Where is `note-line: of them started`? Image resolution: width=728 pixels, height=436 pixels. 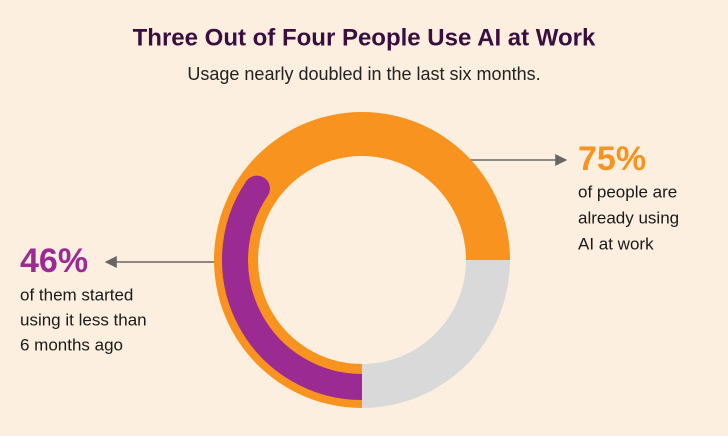
note-line: of them started is located at coordinates (76, 294).